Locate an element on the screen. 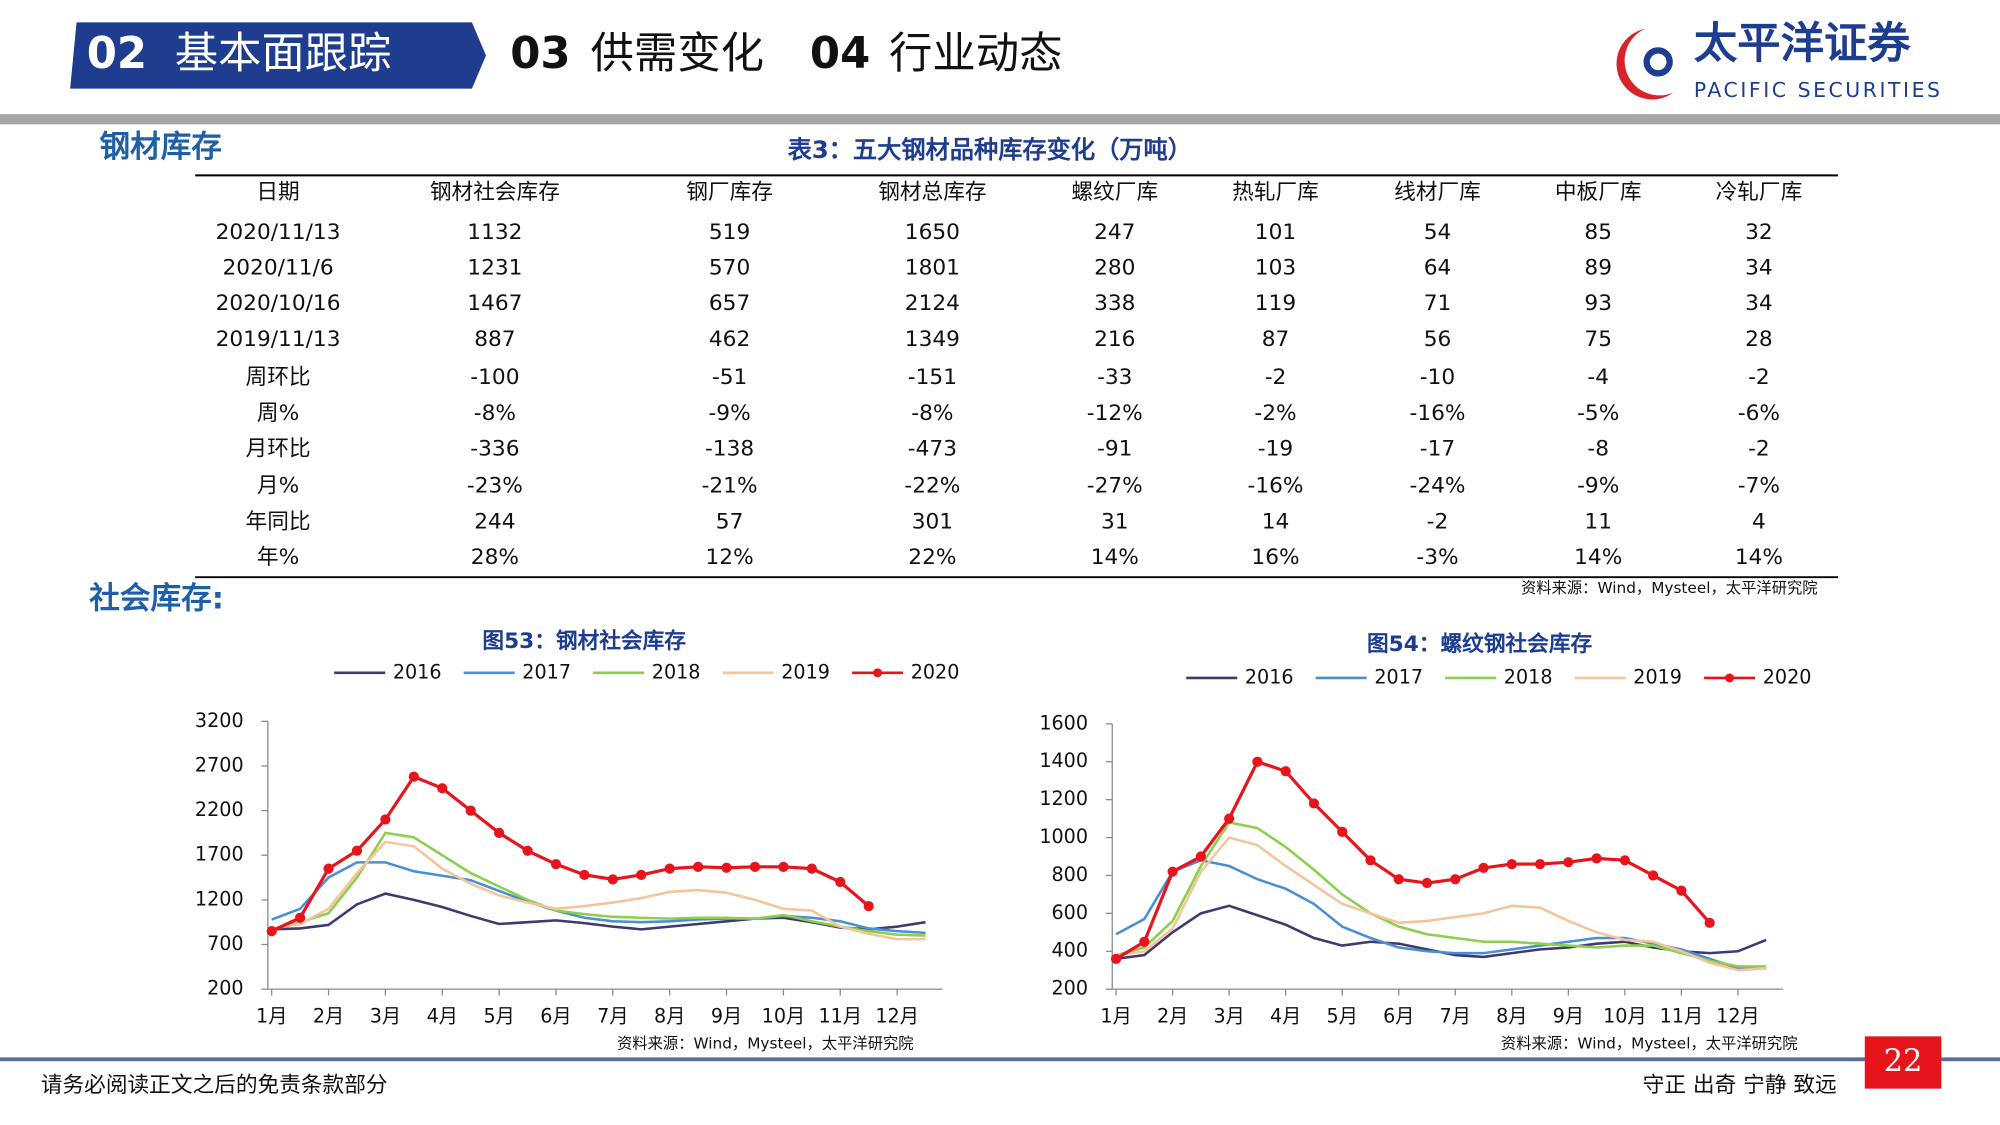 The width and height of the screenshot is (2000, 1125). y-tick-label: 800 is located at coordinates (1069, 874).